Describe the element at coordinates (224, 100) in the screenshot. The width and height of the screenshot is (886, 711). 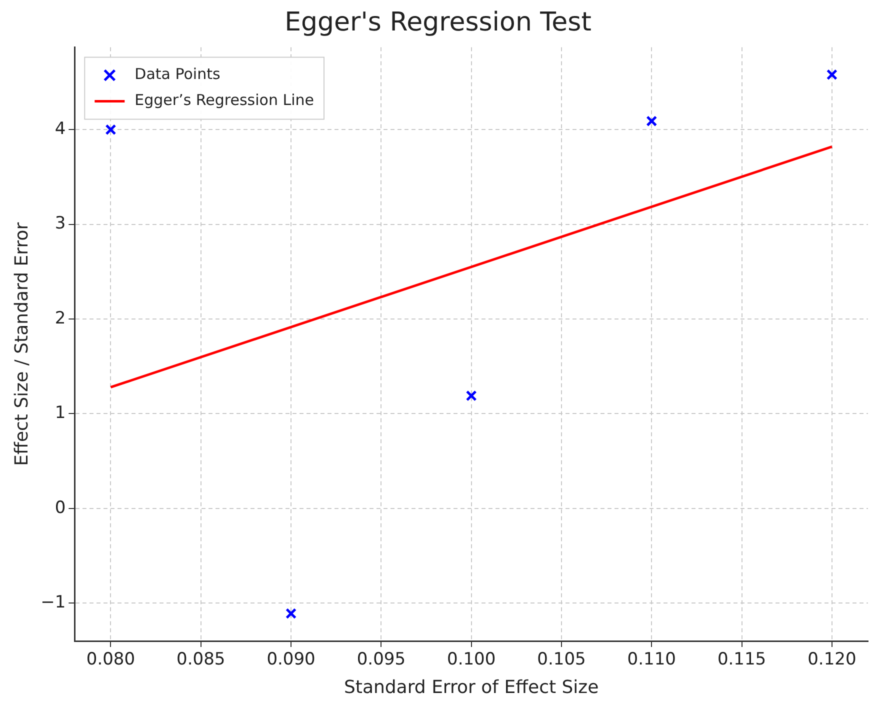
I see `legend-label: Egger’s Regression Line` at that location.